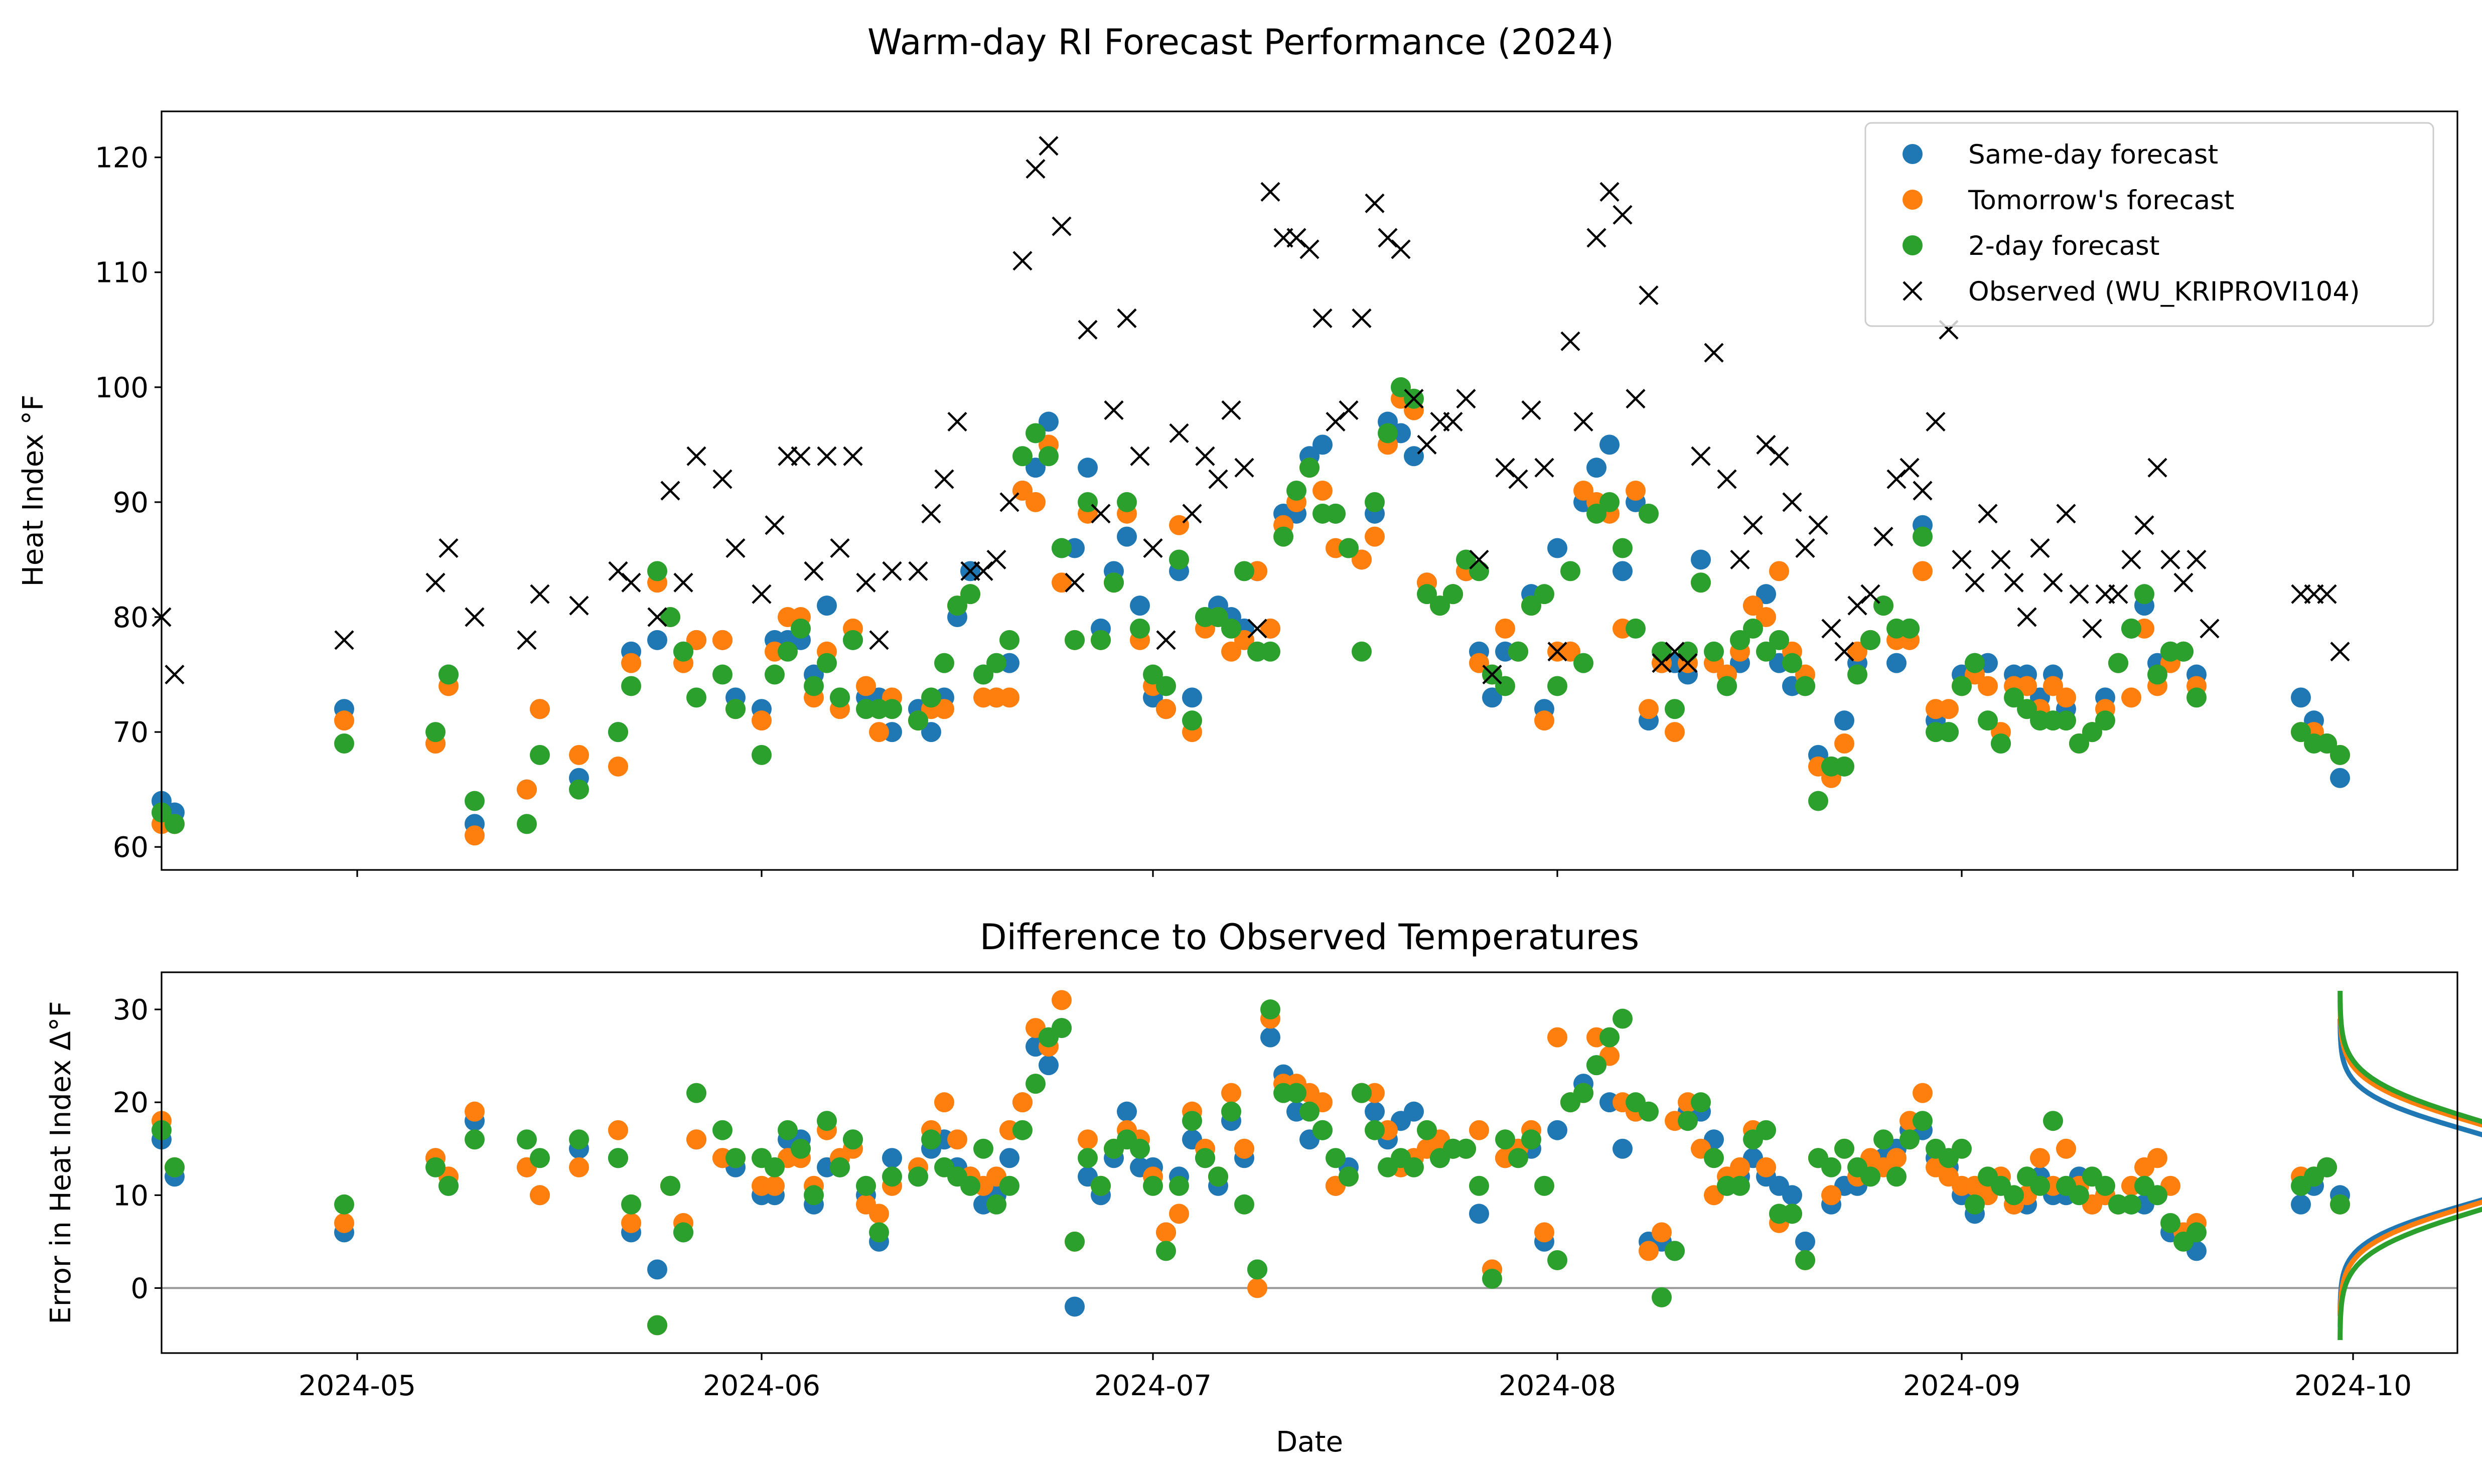  I want to click on legend-label: Observed (WU_KRIPROVI104), so click(2164, 292).